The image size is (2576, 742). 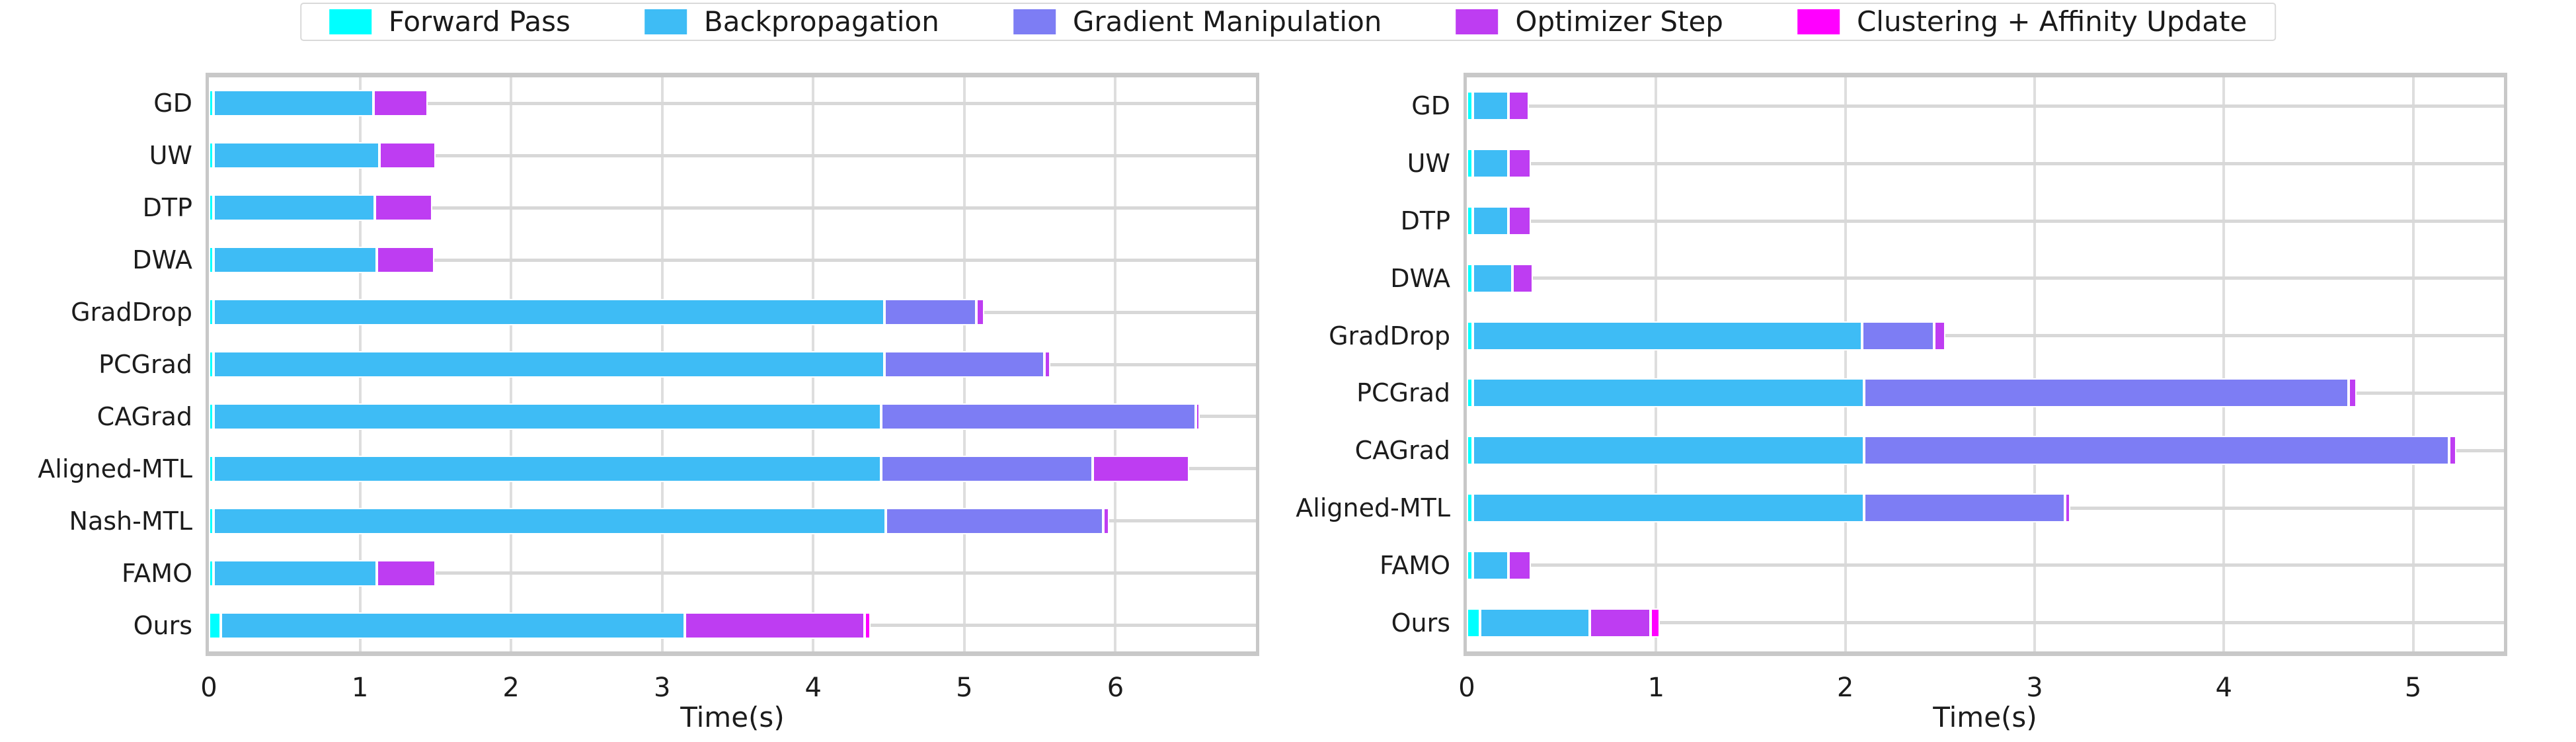 I want to click on bar-segment-famo-forward-pass, so click(x=211, y=573).